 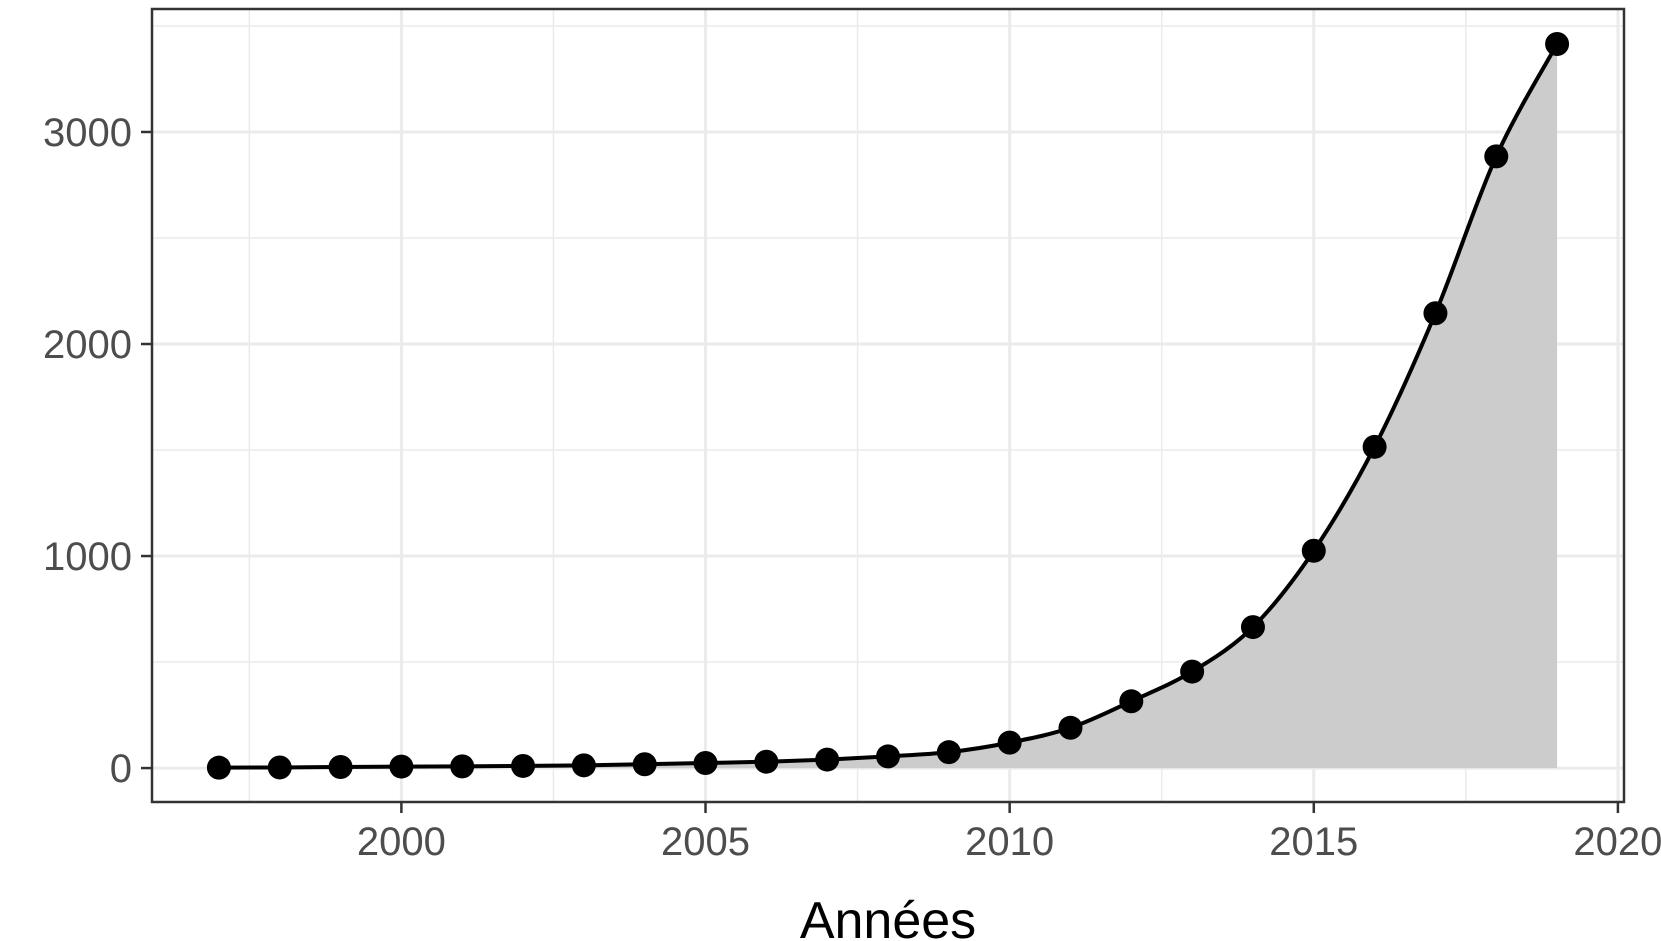 I want to click on y-tick-label: 3000, so click(x=87, y=133).